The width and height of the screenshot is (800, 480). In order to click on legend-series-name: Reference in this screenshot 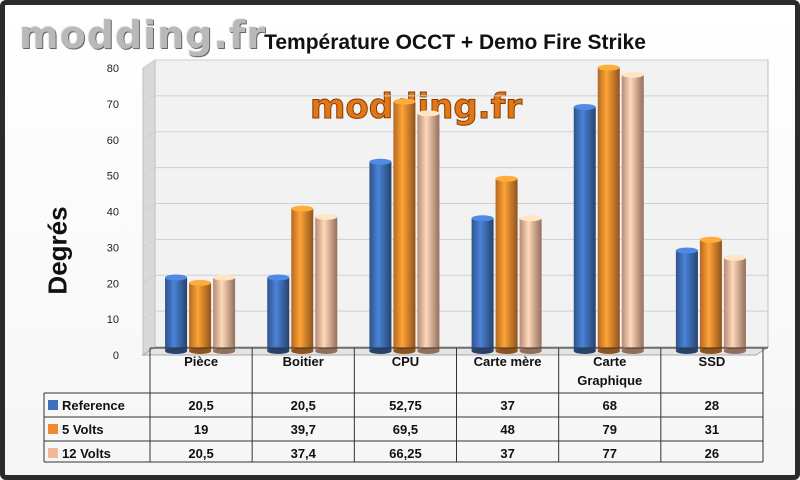, I will do `click(93, 405)`.